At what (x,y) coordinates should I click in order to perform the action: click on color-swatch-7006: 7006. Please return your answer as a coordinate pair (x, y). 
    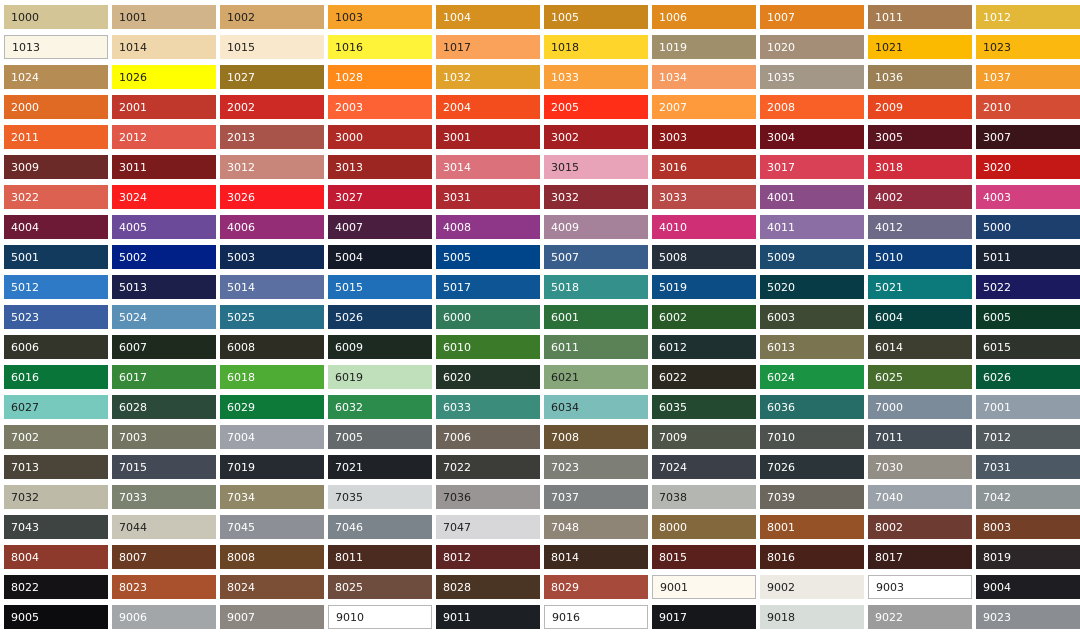
    Looking at the image, I should click on (488, 437).